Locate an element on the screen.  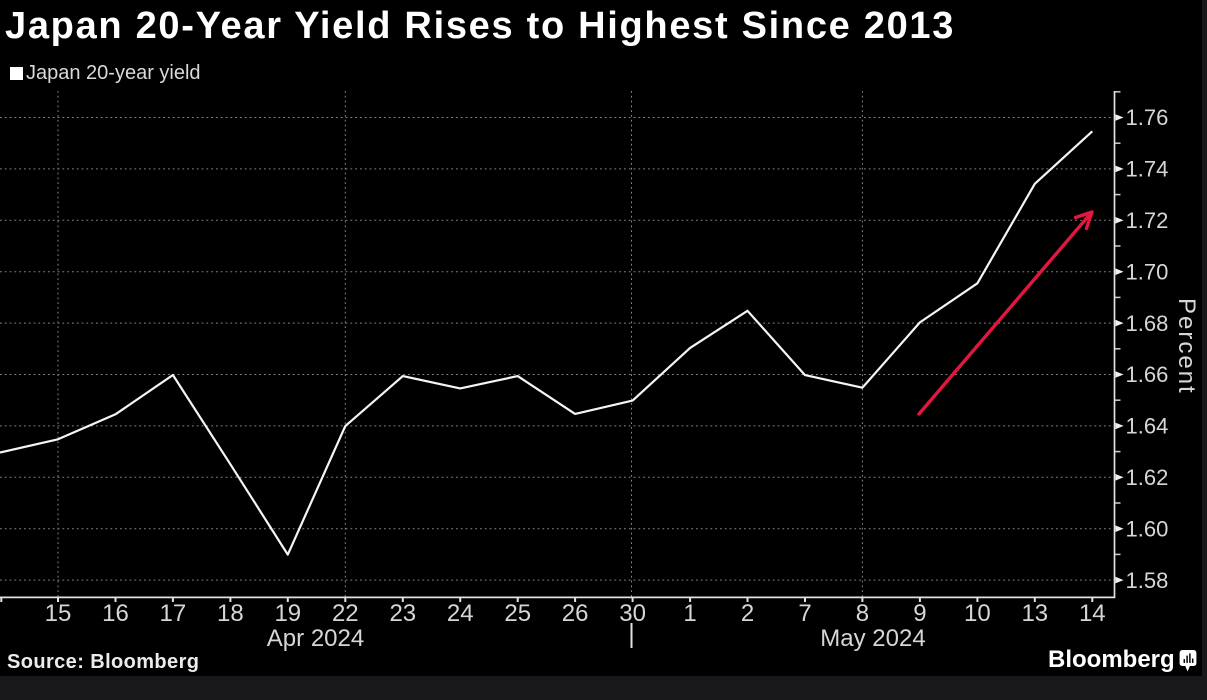
svg-text: Apr 2024 is located at coordinates (315, 638).